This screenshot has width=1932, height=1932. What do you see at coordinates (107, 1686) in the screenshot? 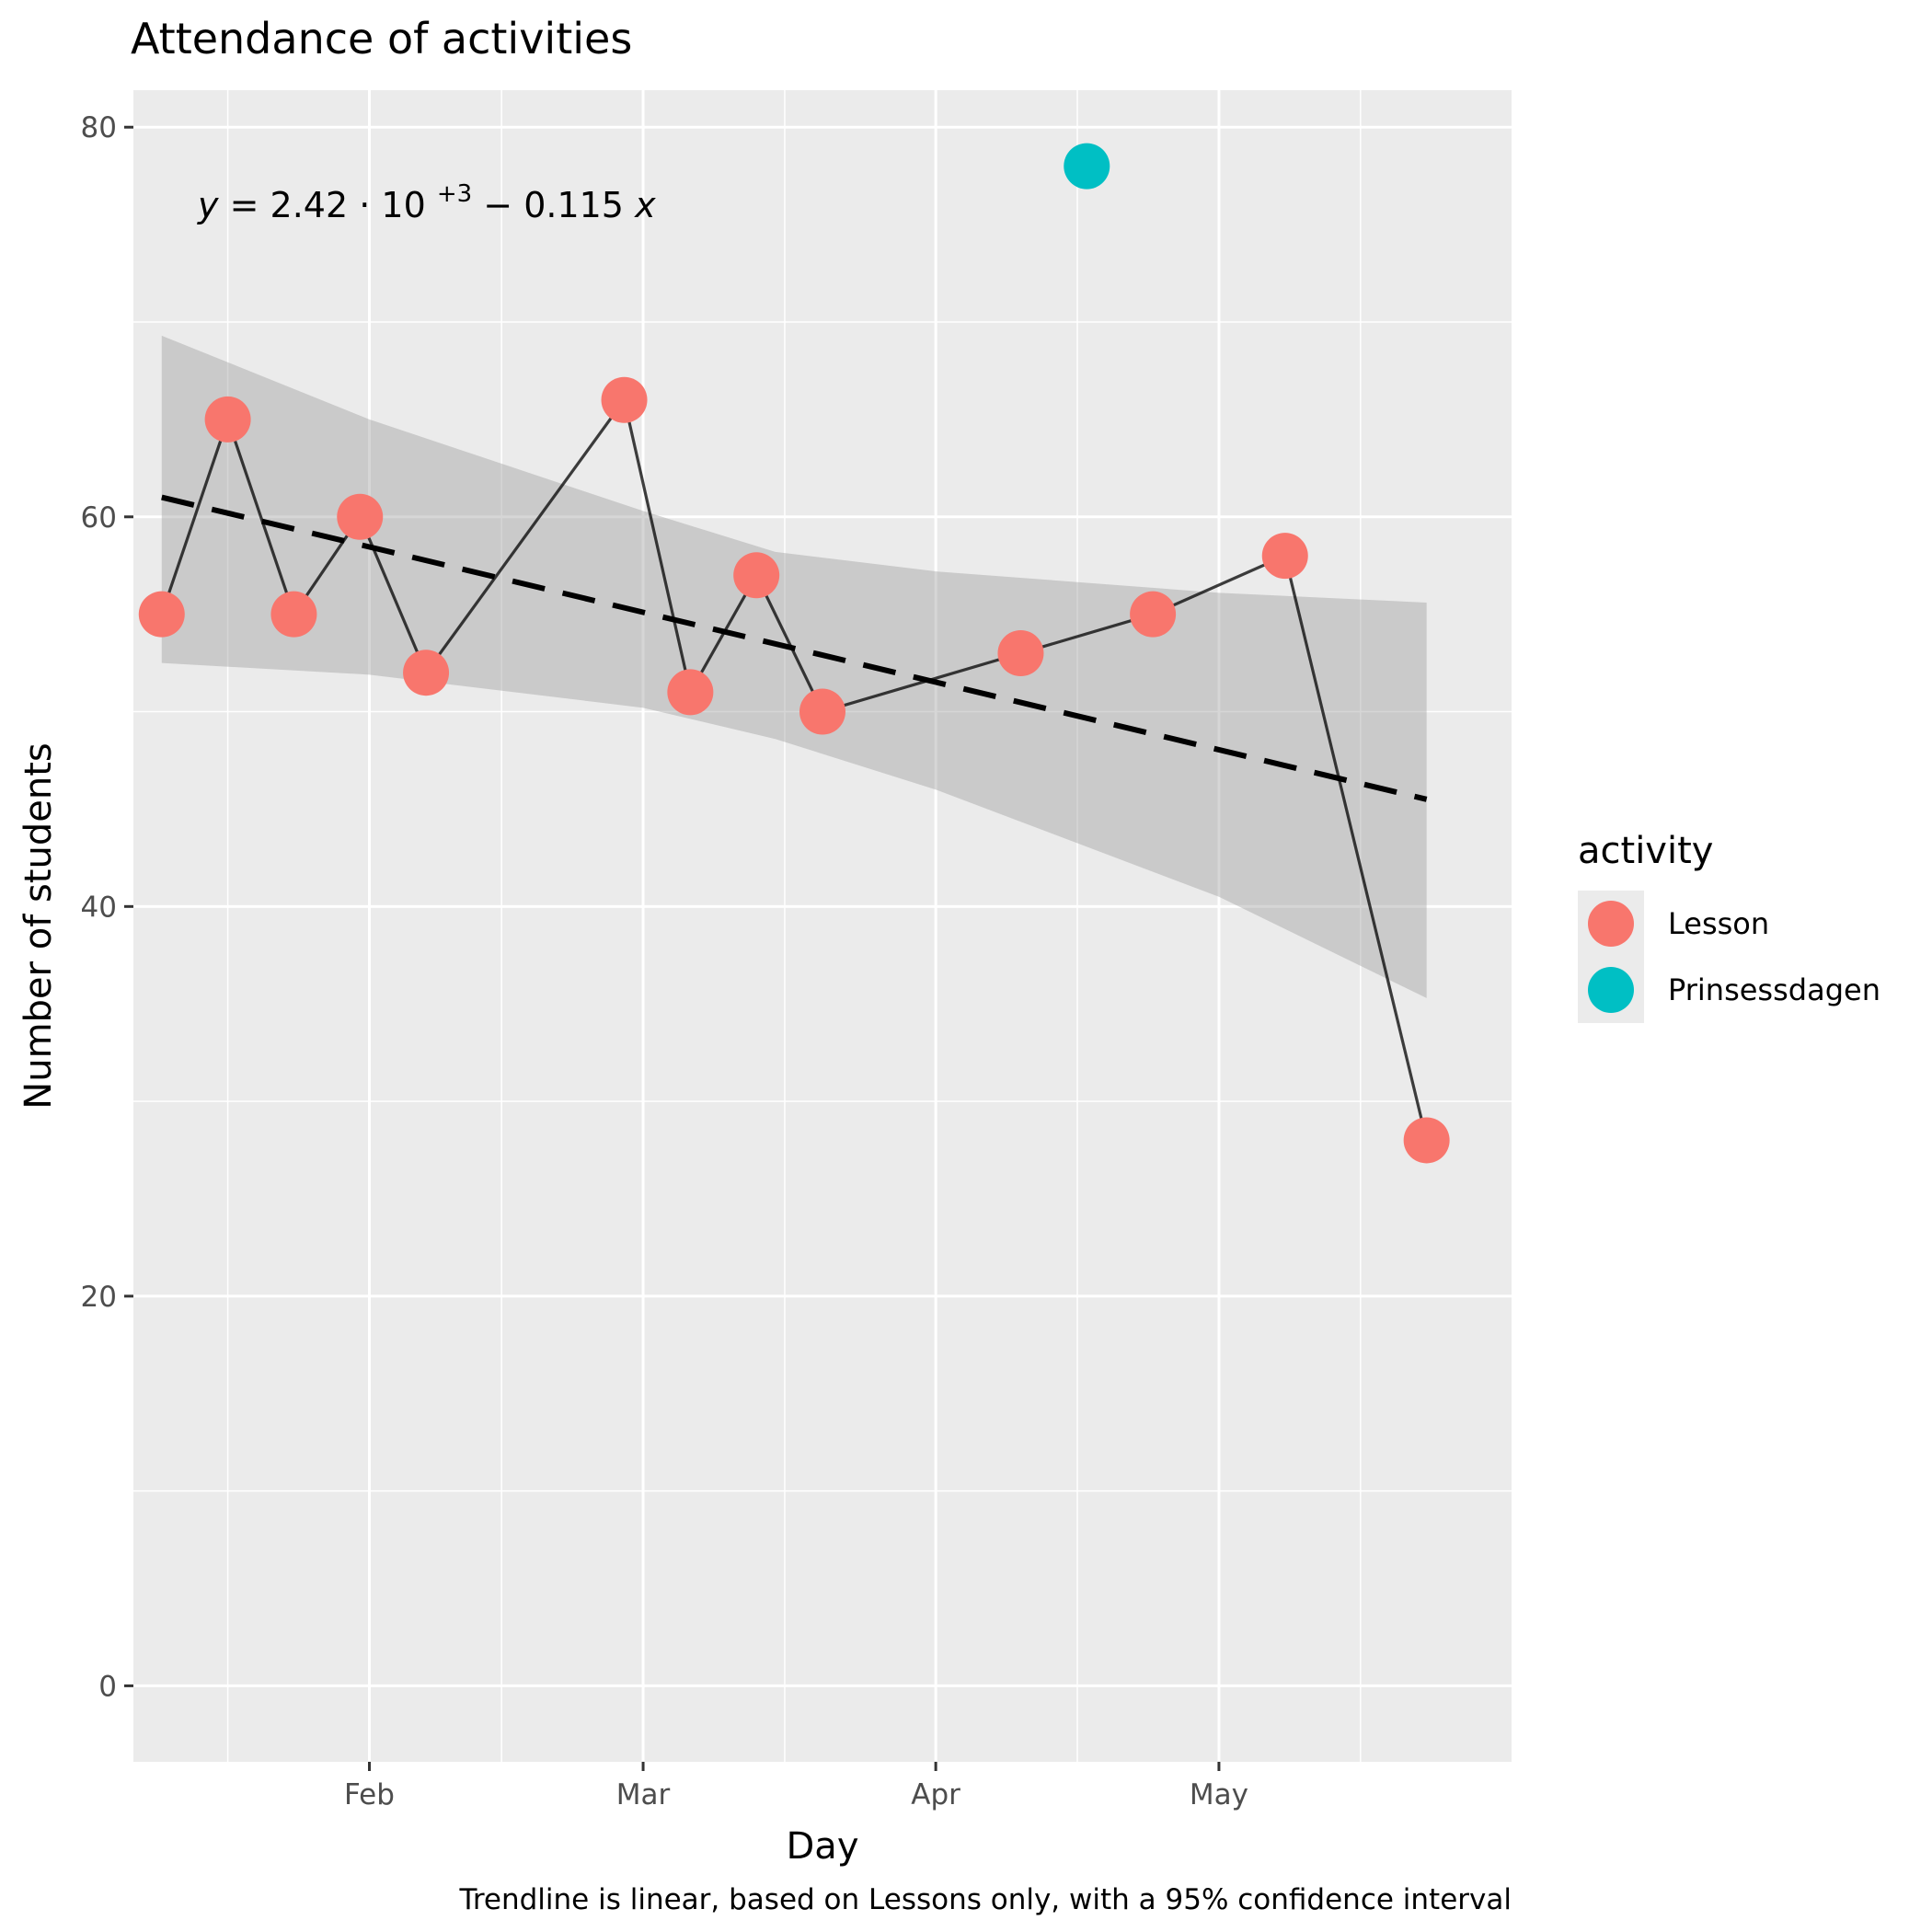
I see `y-tick-label: 0` at bounding box center [107, 1686].